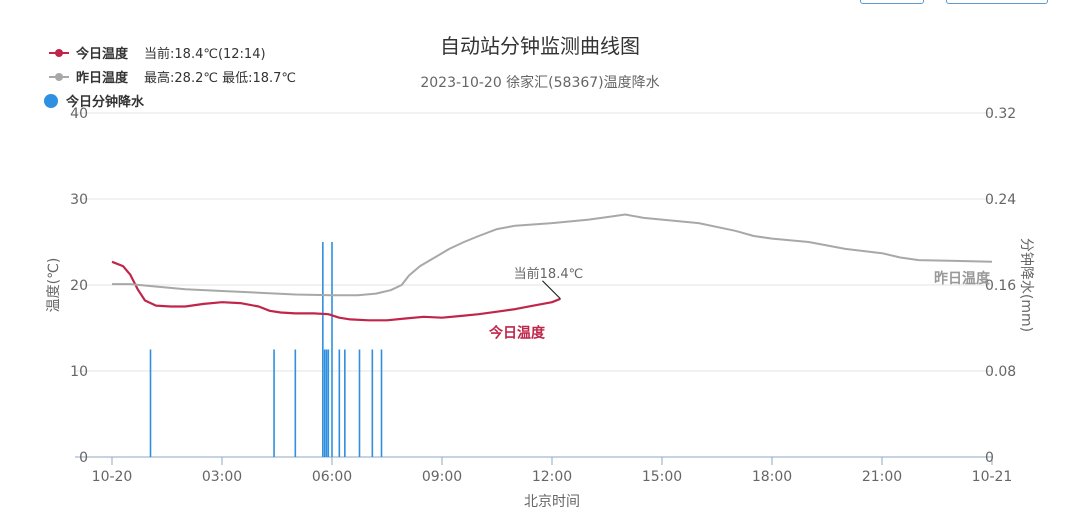  I want to click on legend-item-yesterday-temp: 昨日温度 最高:28.2℃ 最低:18.7℃, so click(172, 76).